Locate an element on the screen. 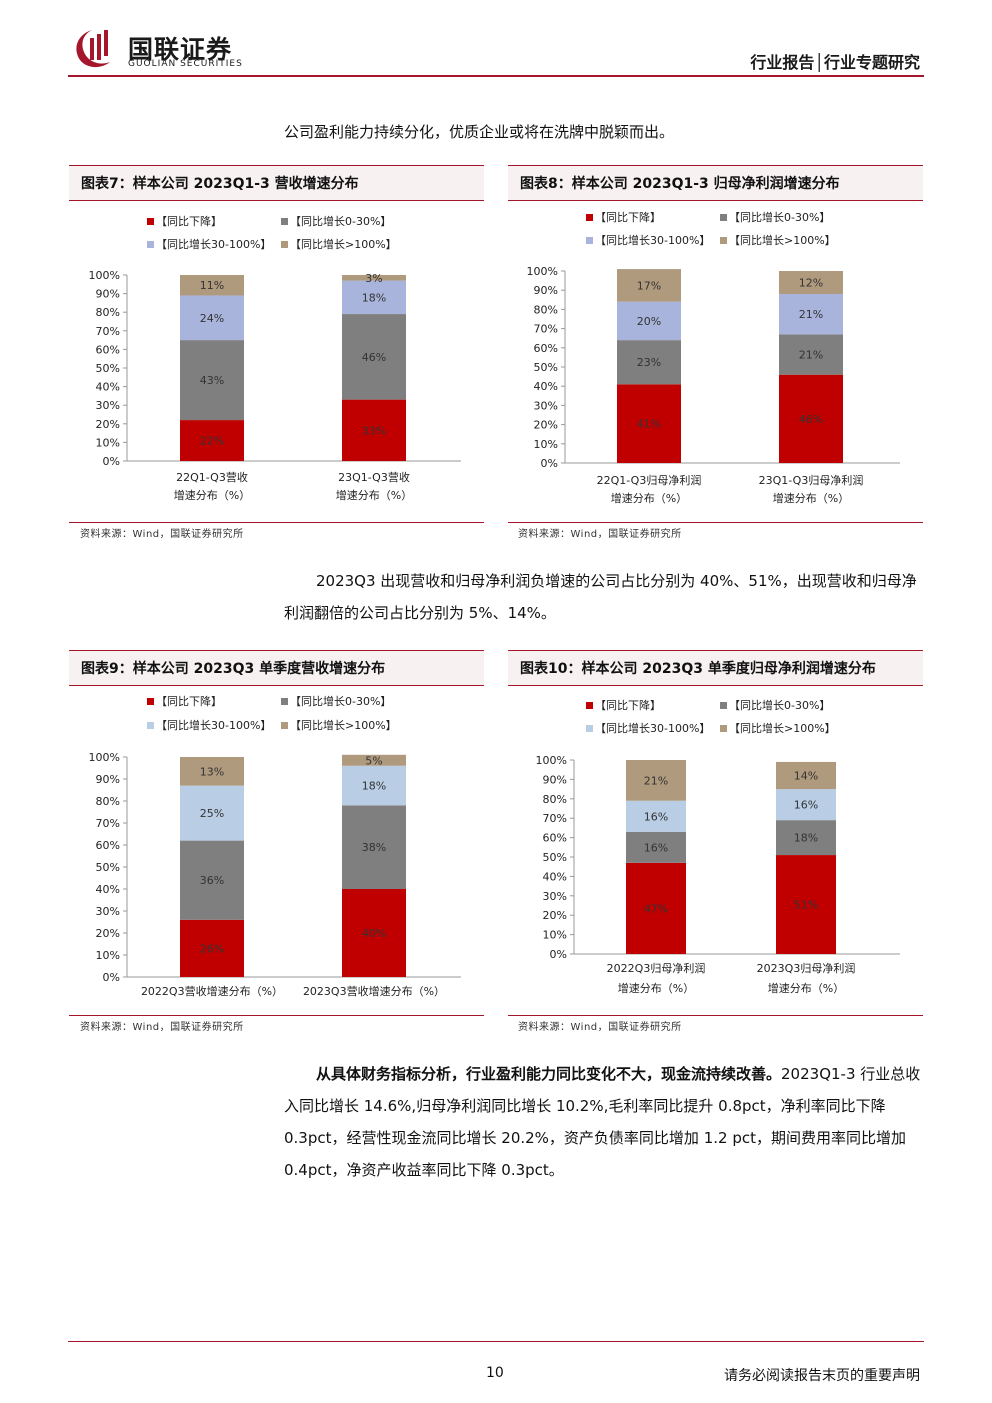  figure-8-title: 图表8：样本公司 2023Q1-3 归母净利润增速分布 is located at coordinates (680, 184).